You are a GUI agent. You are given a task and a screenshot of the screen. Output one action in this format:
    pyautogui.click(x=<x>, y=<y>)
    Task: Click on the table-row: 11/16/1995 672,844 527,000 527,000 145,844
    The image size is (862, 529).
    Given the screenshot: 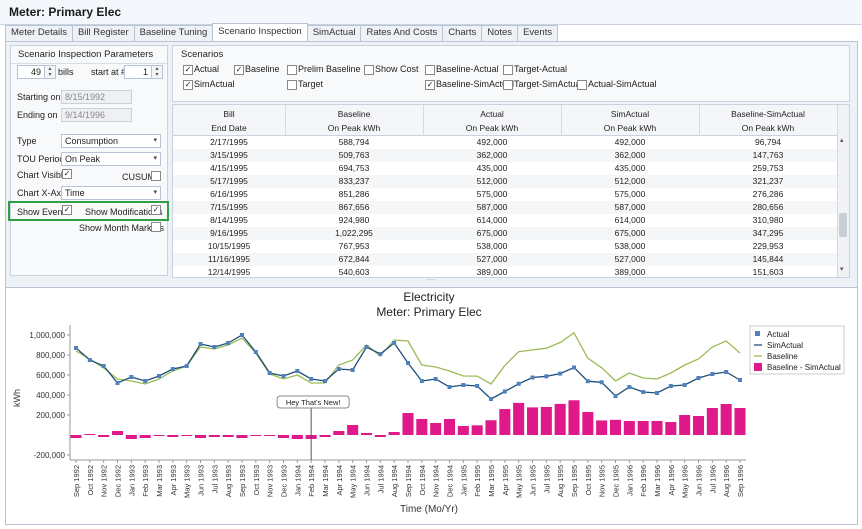 What is the action you would take?
    pyautogui.click(x=505, y=259)
    